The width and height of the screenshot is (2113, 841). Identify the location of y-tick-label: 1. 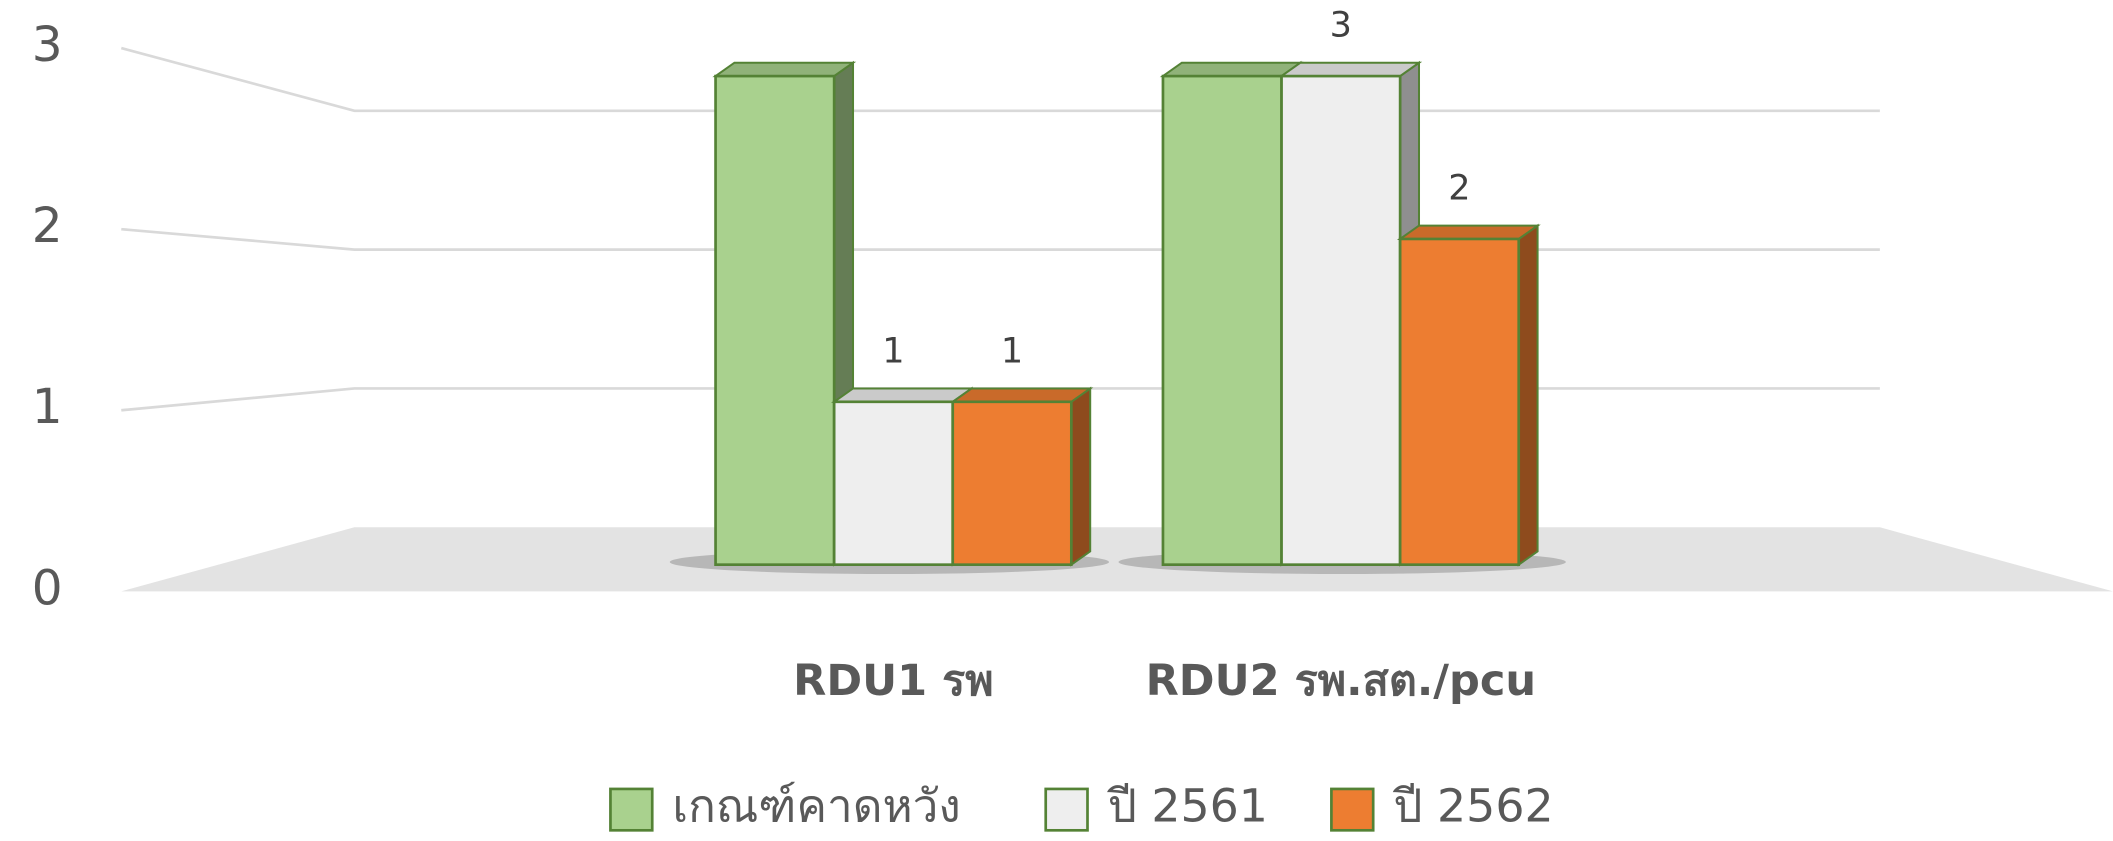
(47, 407).